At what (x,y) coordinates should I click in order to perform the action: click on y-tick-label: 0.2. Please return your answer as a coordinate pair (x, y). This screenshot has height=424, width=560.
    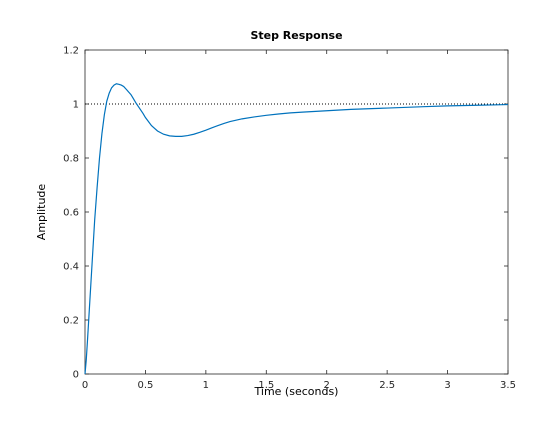
    Looking at the image, I should click on (71, 321).